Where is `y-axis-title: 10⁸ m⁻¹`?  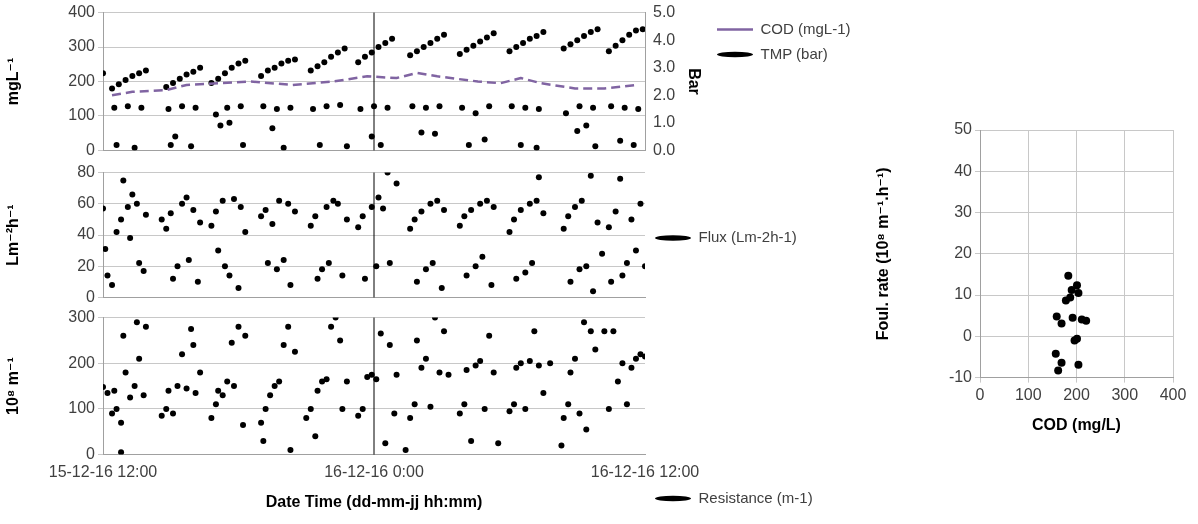 y-axis-title: 10⁸ m⁻¹ is located at coordinates (13, 386).